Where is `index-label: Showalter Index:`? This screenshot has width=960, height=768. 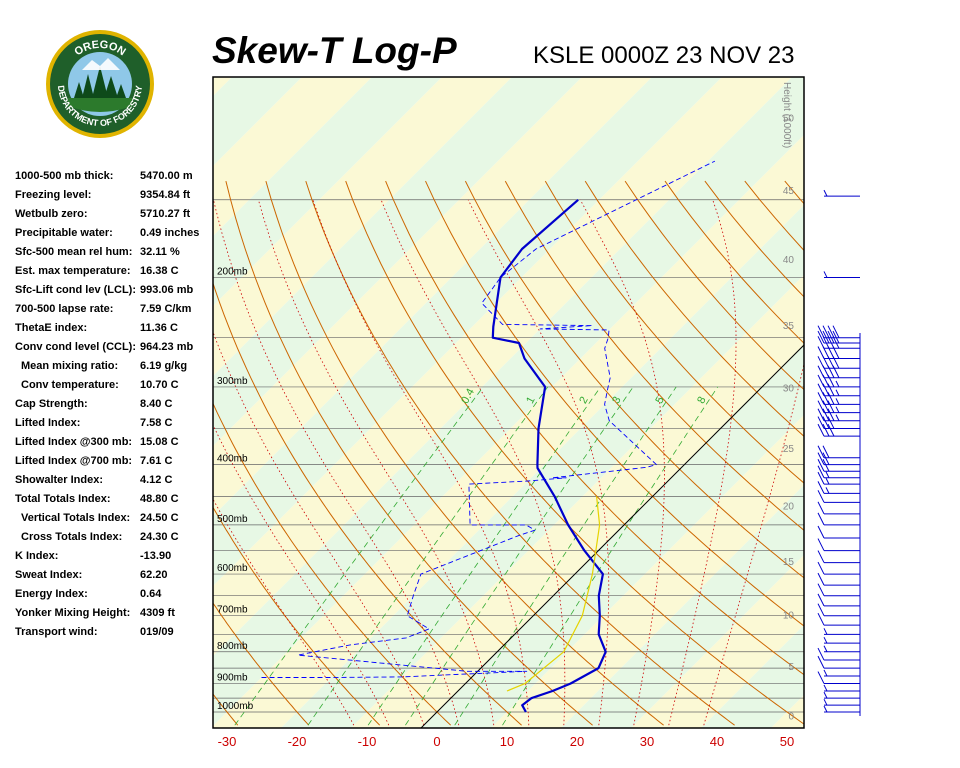 index-label: Showalter Index: is located at coordinates (59, 480).